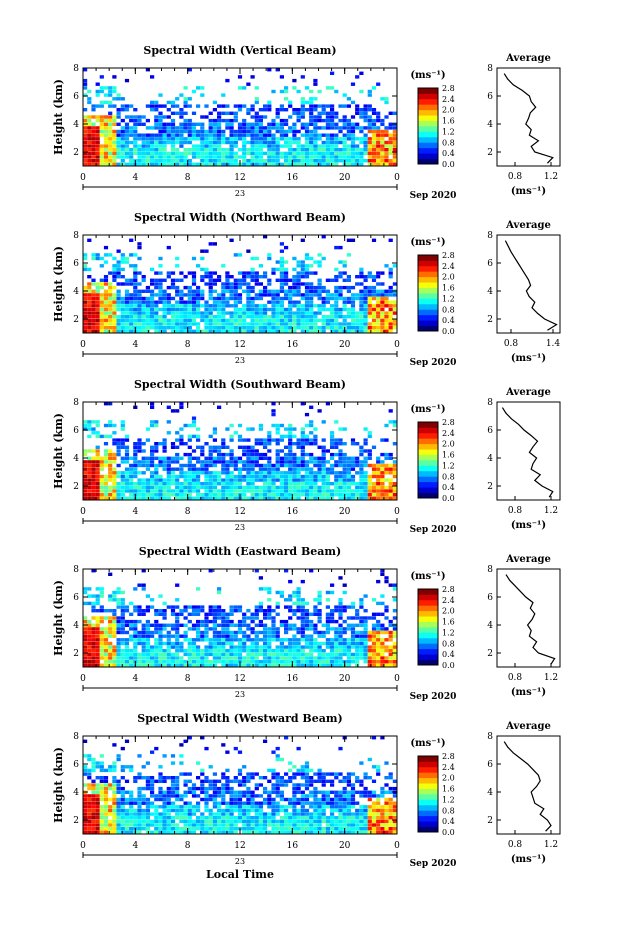 The image size is (617, 929). What do you see at coordinates (490, 598) in the screenshot?
I see `profile-y-tick-label: 6` at bounding box center [490, 598].